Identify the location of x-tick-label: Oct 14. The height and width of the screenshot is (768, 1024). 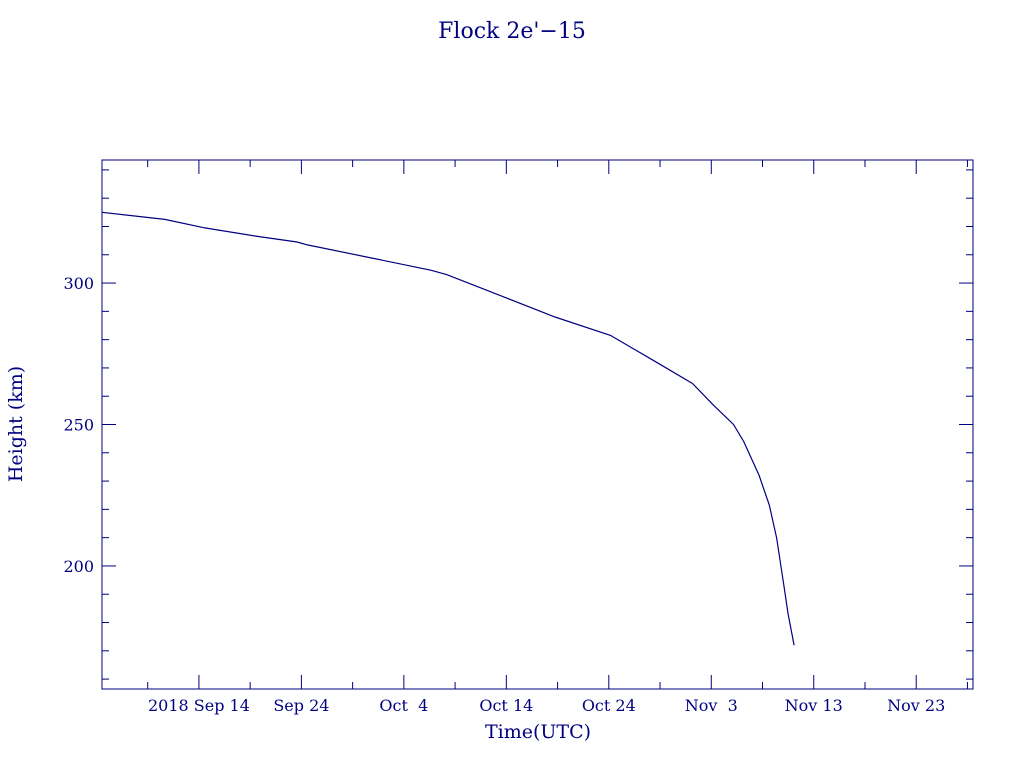
(506, 705).